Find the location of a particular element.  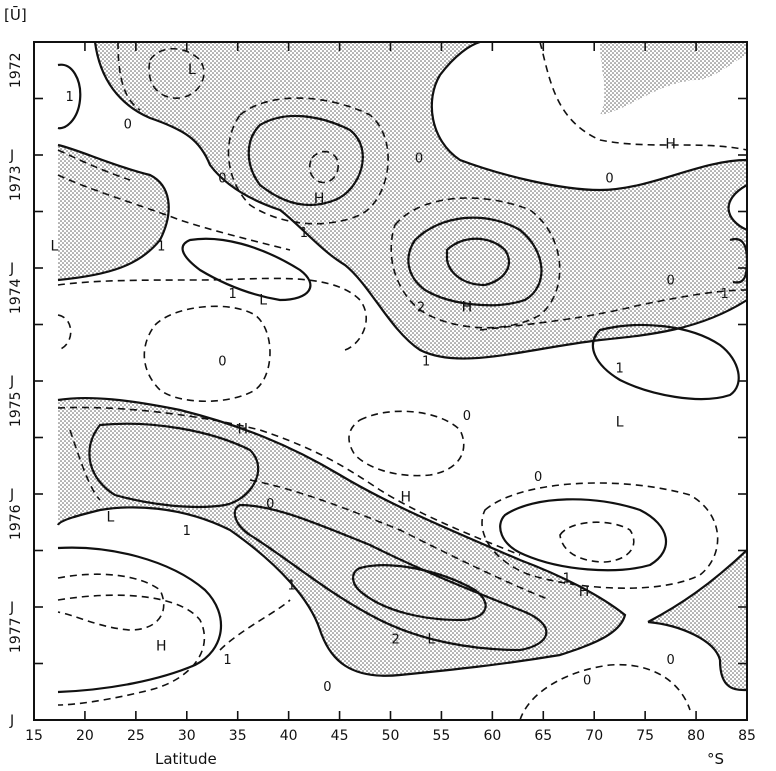

x-tick-label: 20 is located at coordinates (85, 736).